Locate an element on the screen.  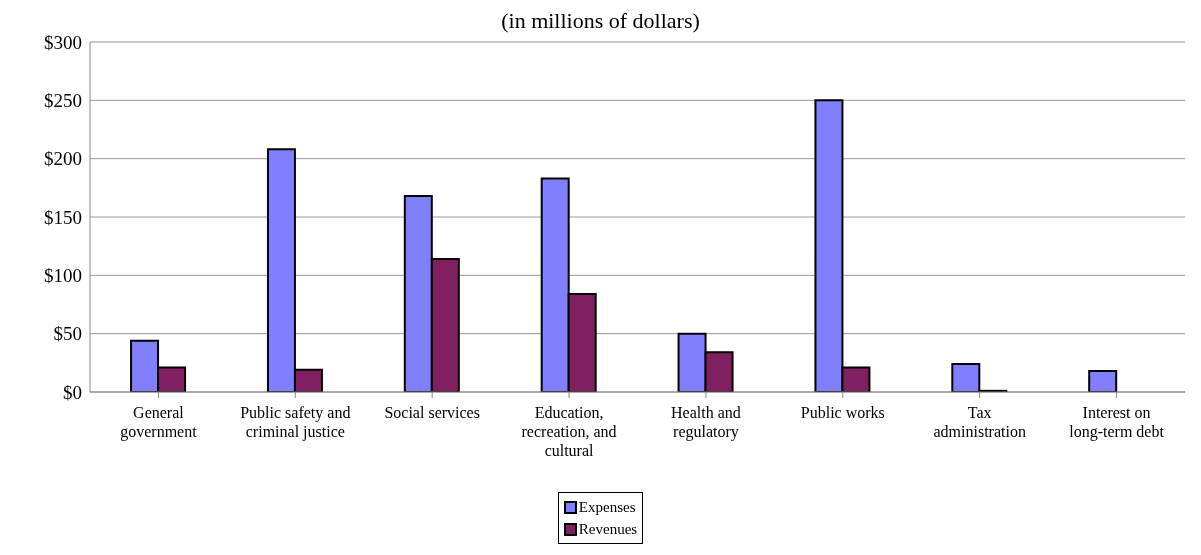
x-tick-label: Interest on long-term debt is located at coordinates (1117, 422).